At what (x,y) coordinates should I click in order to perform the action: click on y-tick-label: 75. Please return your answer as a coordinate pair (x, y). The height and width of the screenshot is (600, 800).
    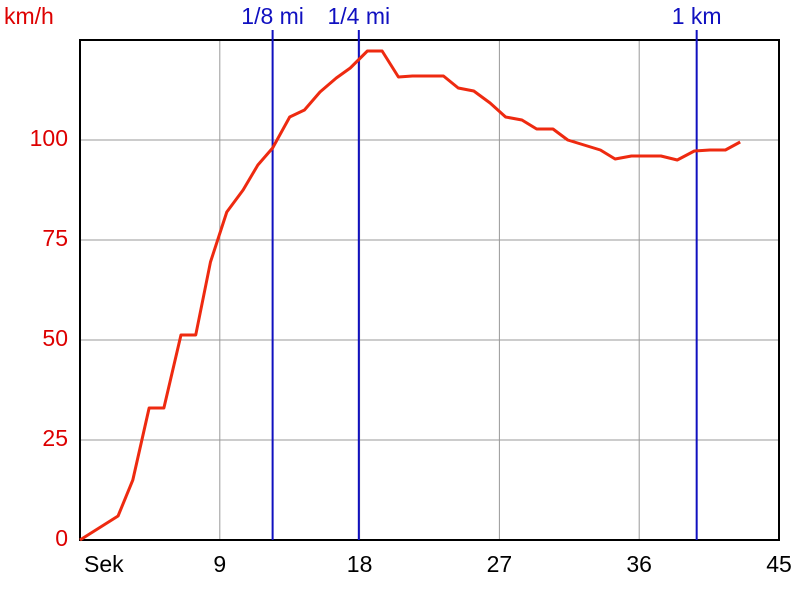
    Looking at the image, I should click on (55, 238).